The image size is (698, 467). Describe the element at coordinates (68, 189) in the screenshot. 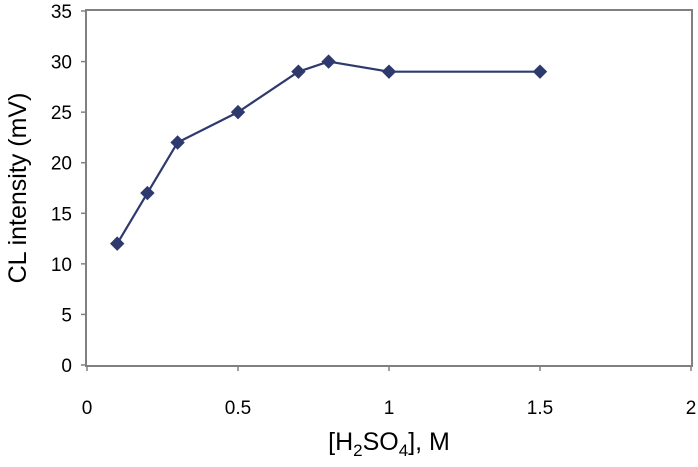

I see `y-axis-ticks: 0 5 10 15 20 25 30 35` at that location.